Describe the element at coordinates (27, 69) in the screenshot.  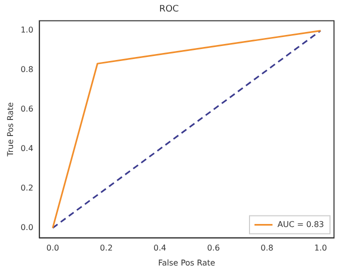
I see `y-tick-label: 0.8` at that location.